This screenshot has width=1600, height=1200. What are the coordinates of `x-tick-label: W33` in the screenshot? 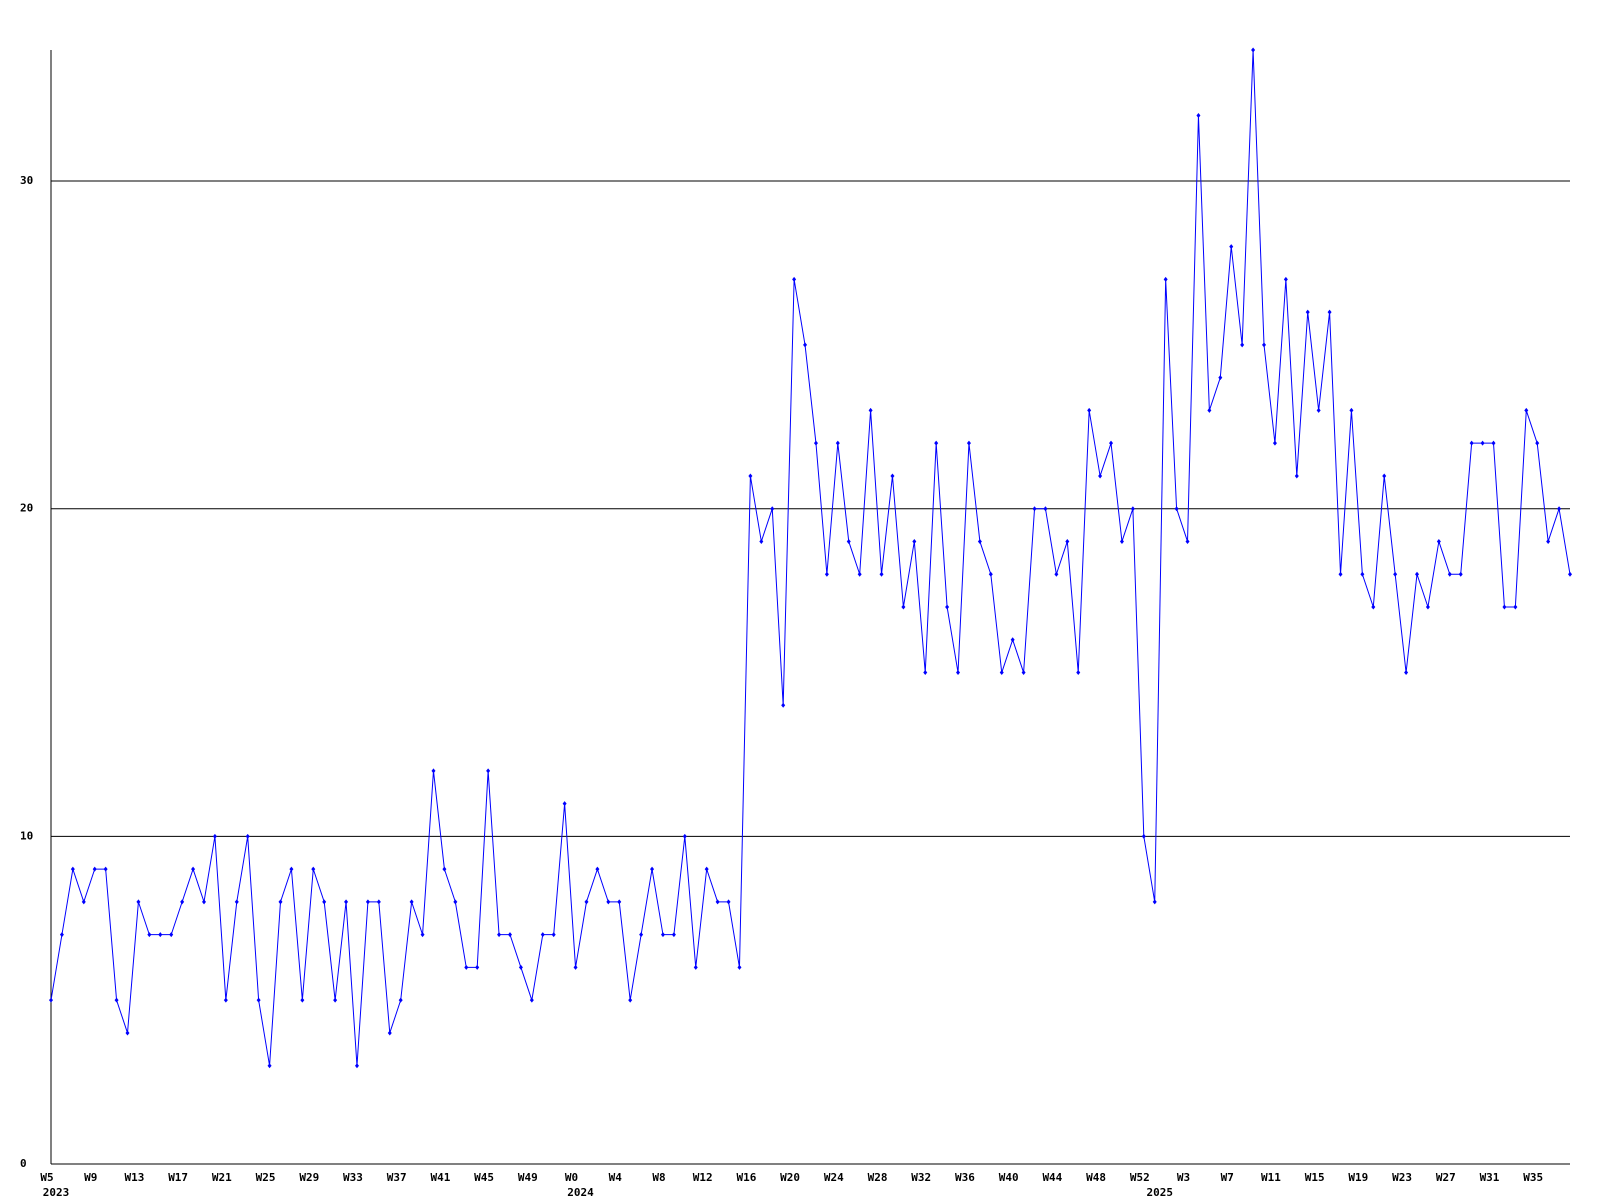 It's located at (353, 1177).